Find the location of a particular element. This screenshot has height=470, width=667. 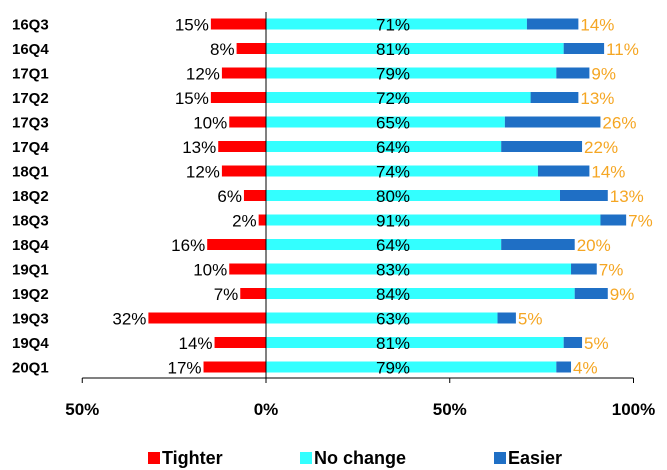

label-tighter: 6% is located at coordinates (229, 196).